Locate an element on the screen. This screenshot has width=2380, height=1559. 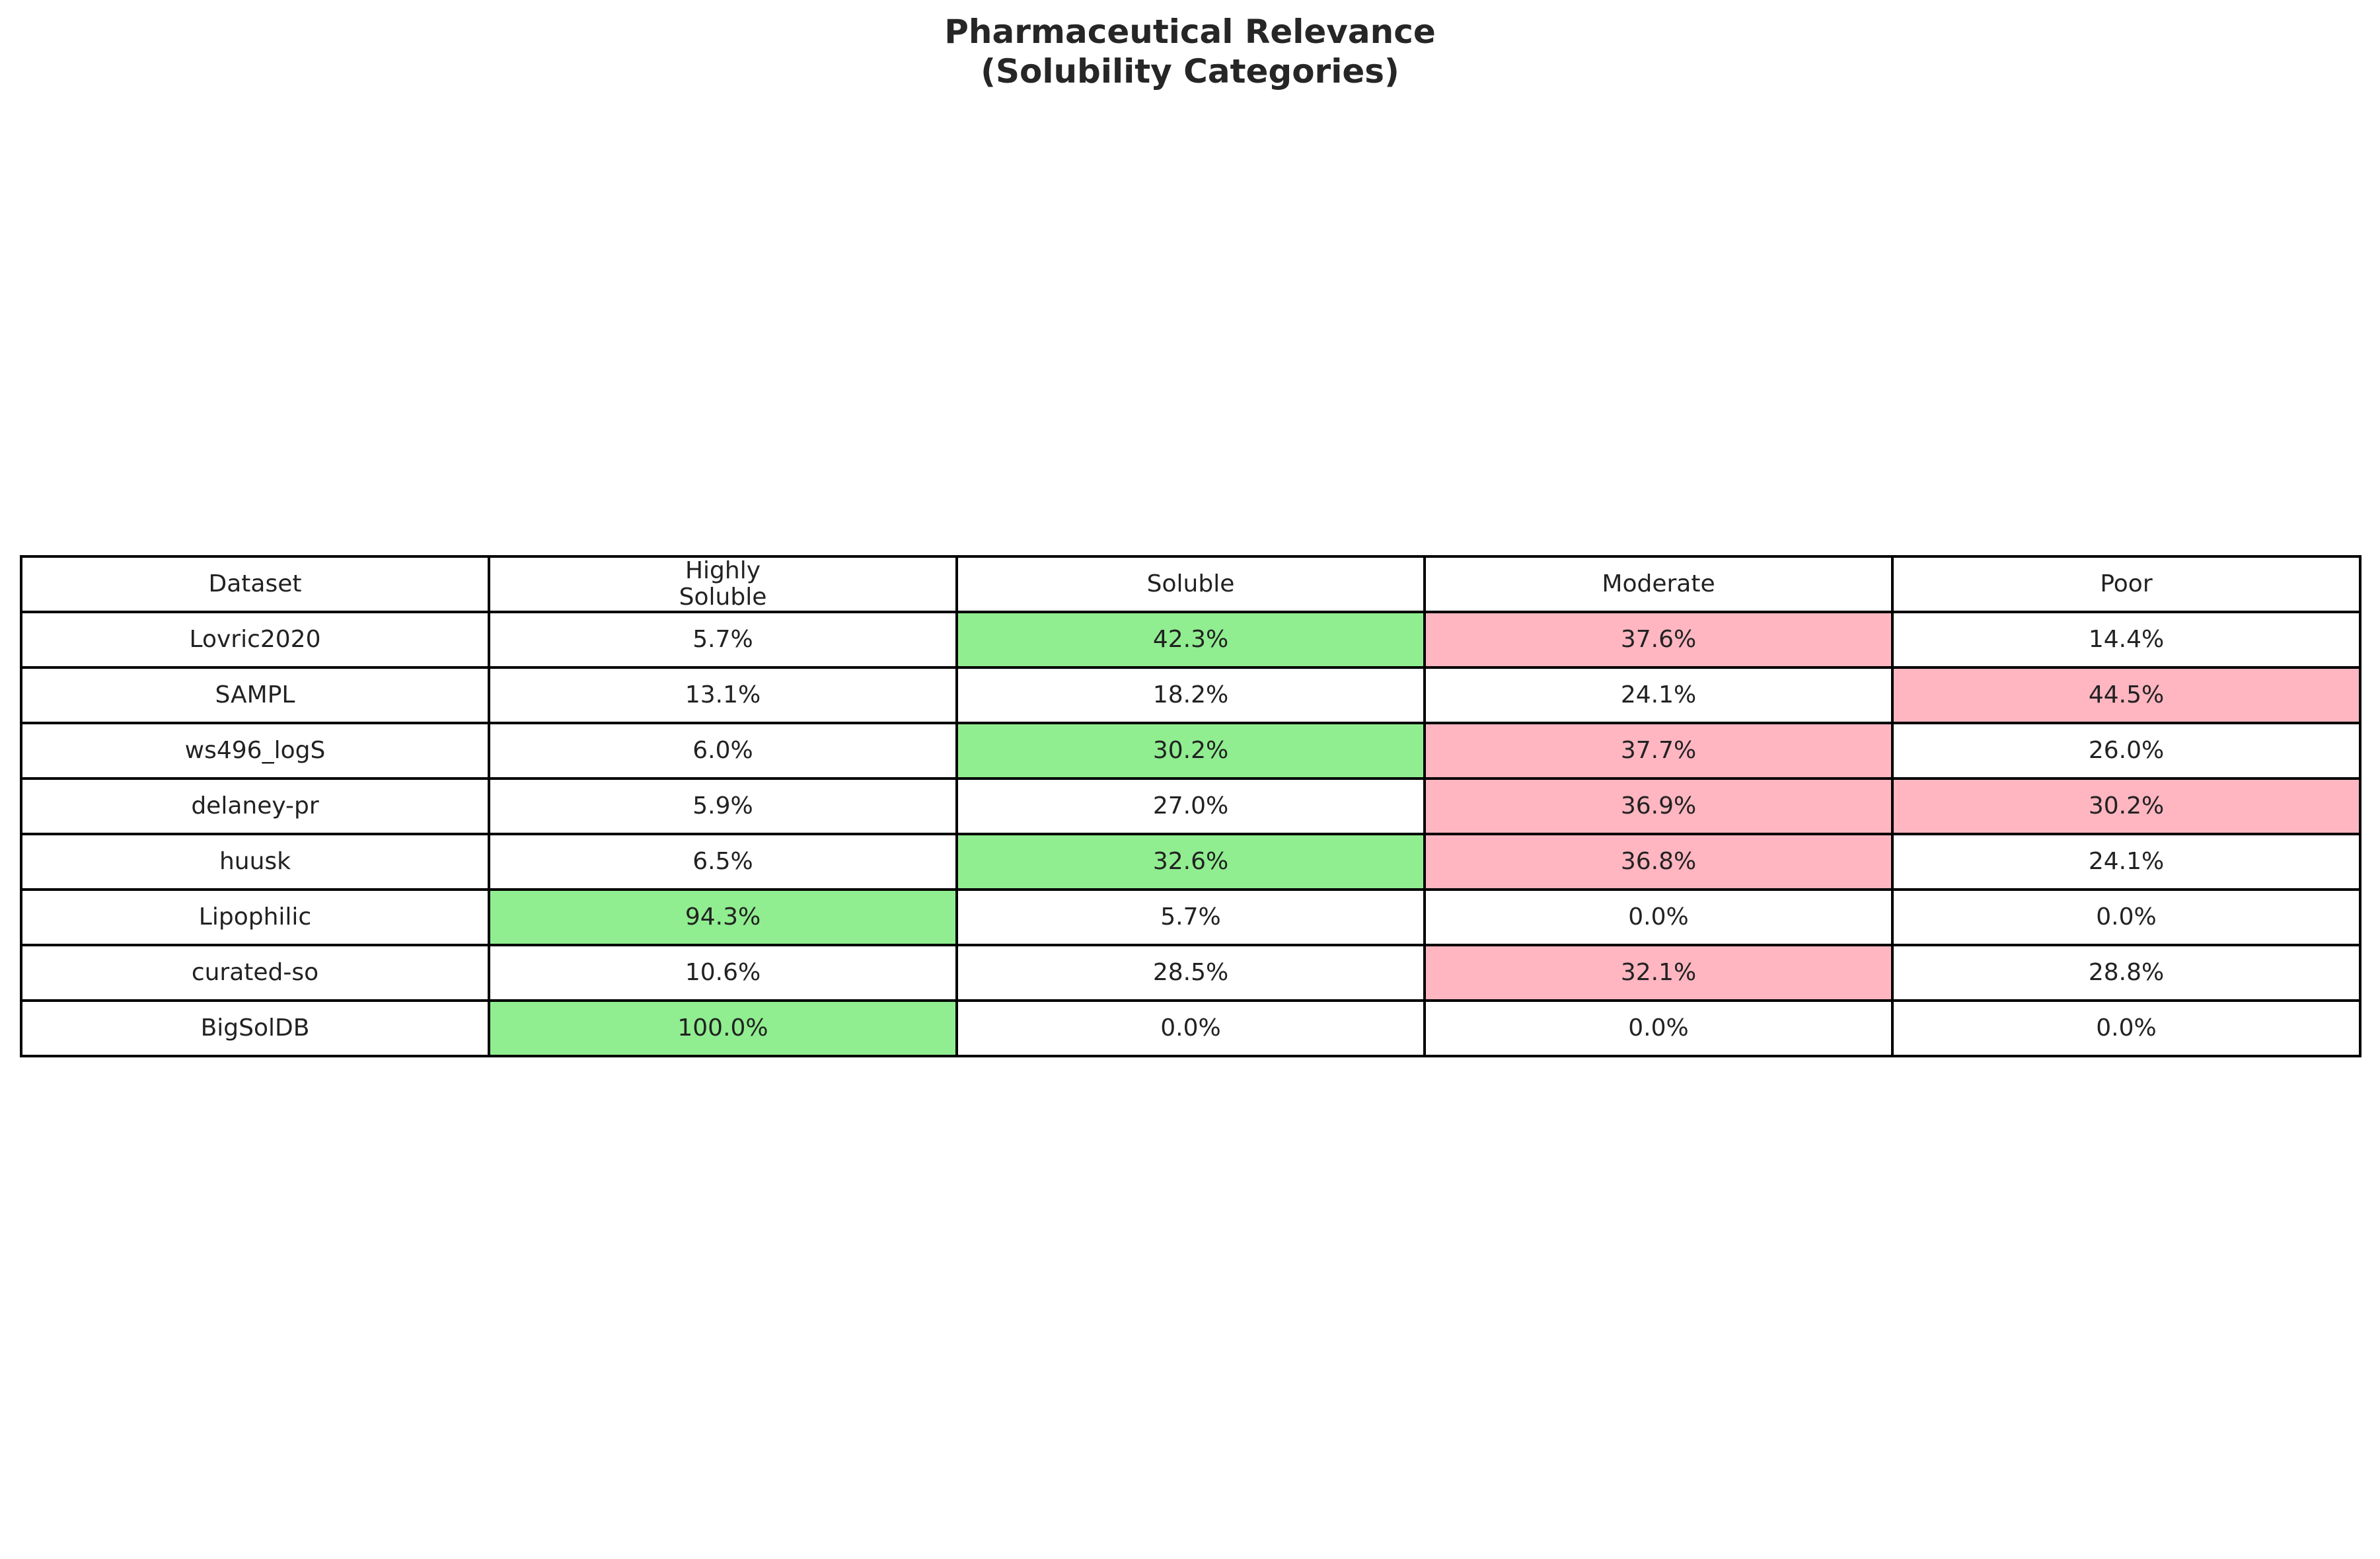
value-cell: 36.8% is located at coordinates (1658, 862).